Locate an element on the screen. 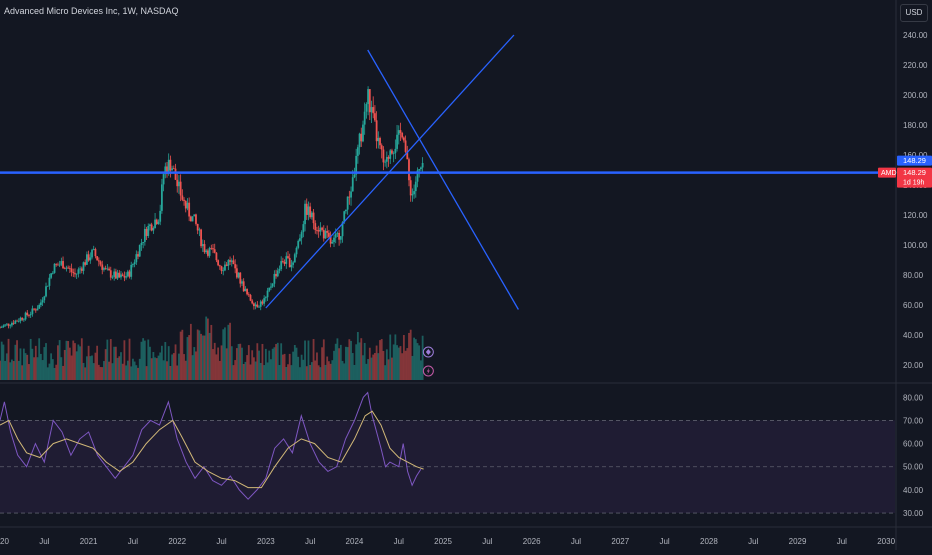  symbol-title: Advanced Micro Devices Inc, 1W, NASDAQ is located at coordinates (91, 11).